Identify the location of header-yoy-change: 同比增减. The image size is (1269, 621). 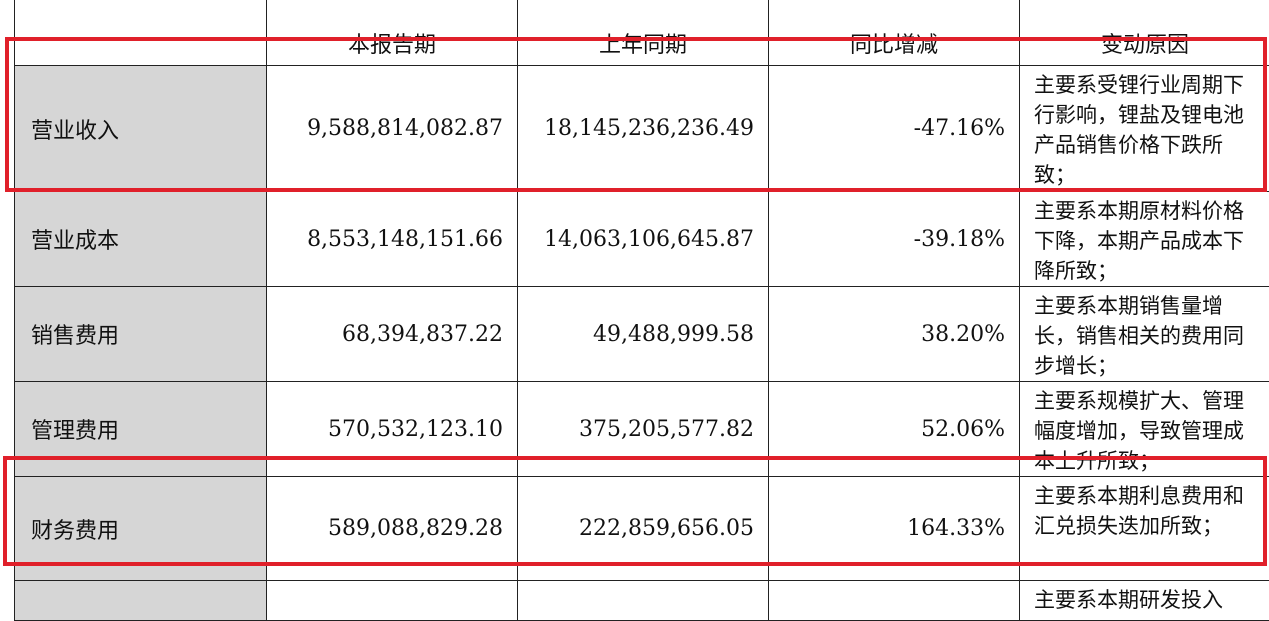
(894, 33).